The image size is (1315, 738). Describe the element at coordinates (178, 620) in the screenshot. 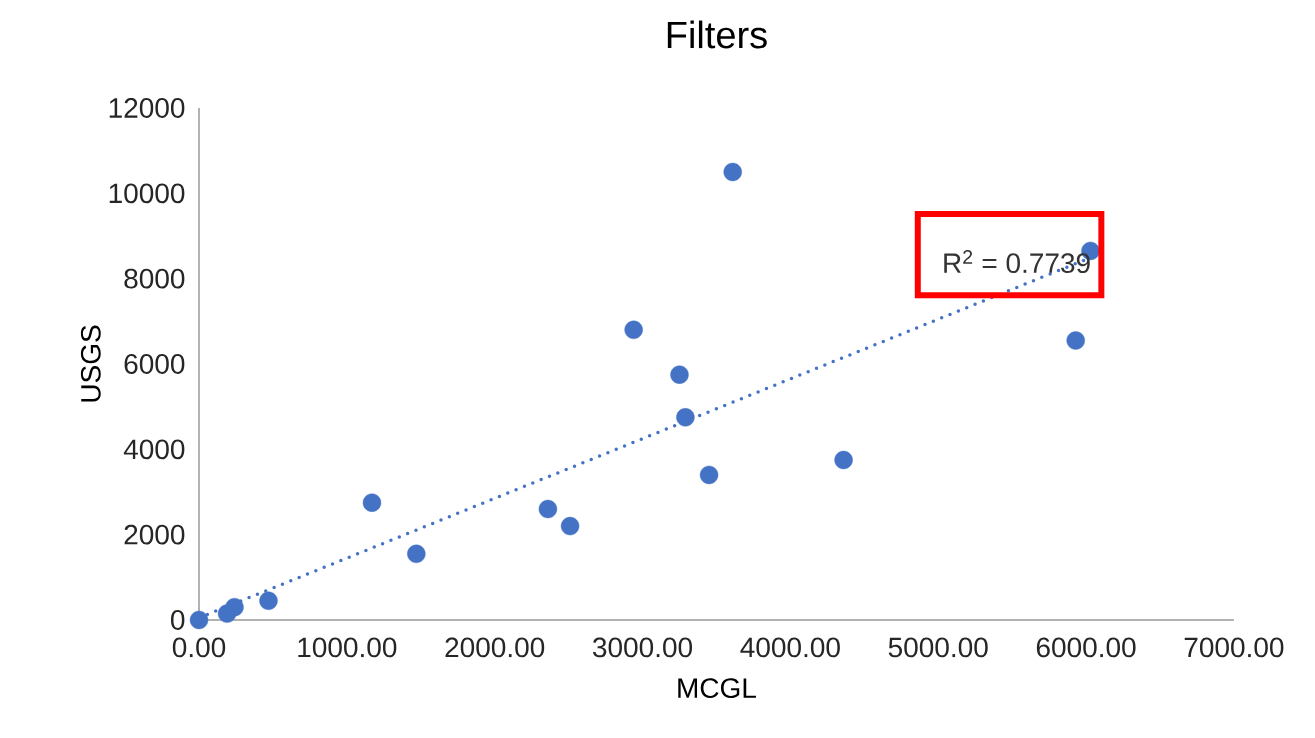

I see `y-tick-label: 0` at that location.